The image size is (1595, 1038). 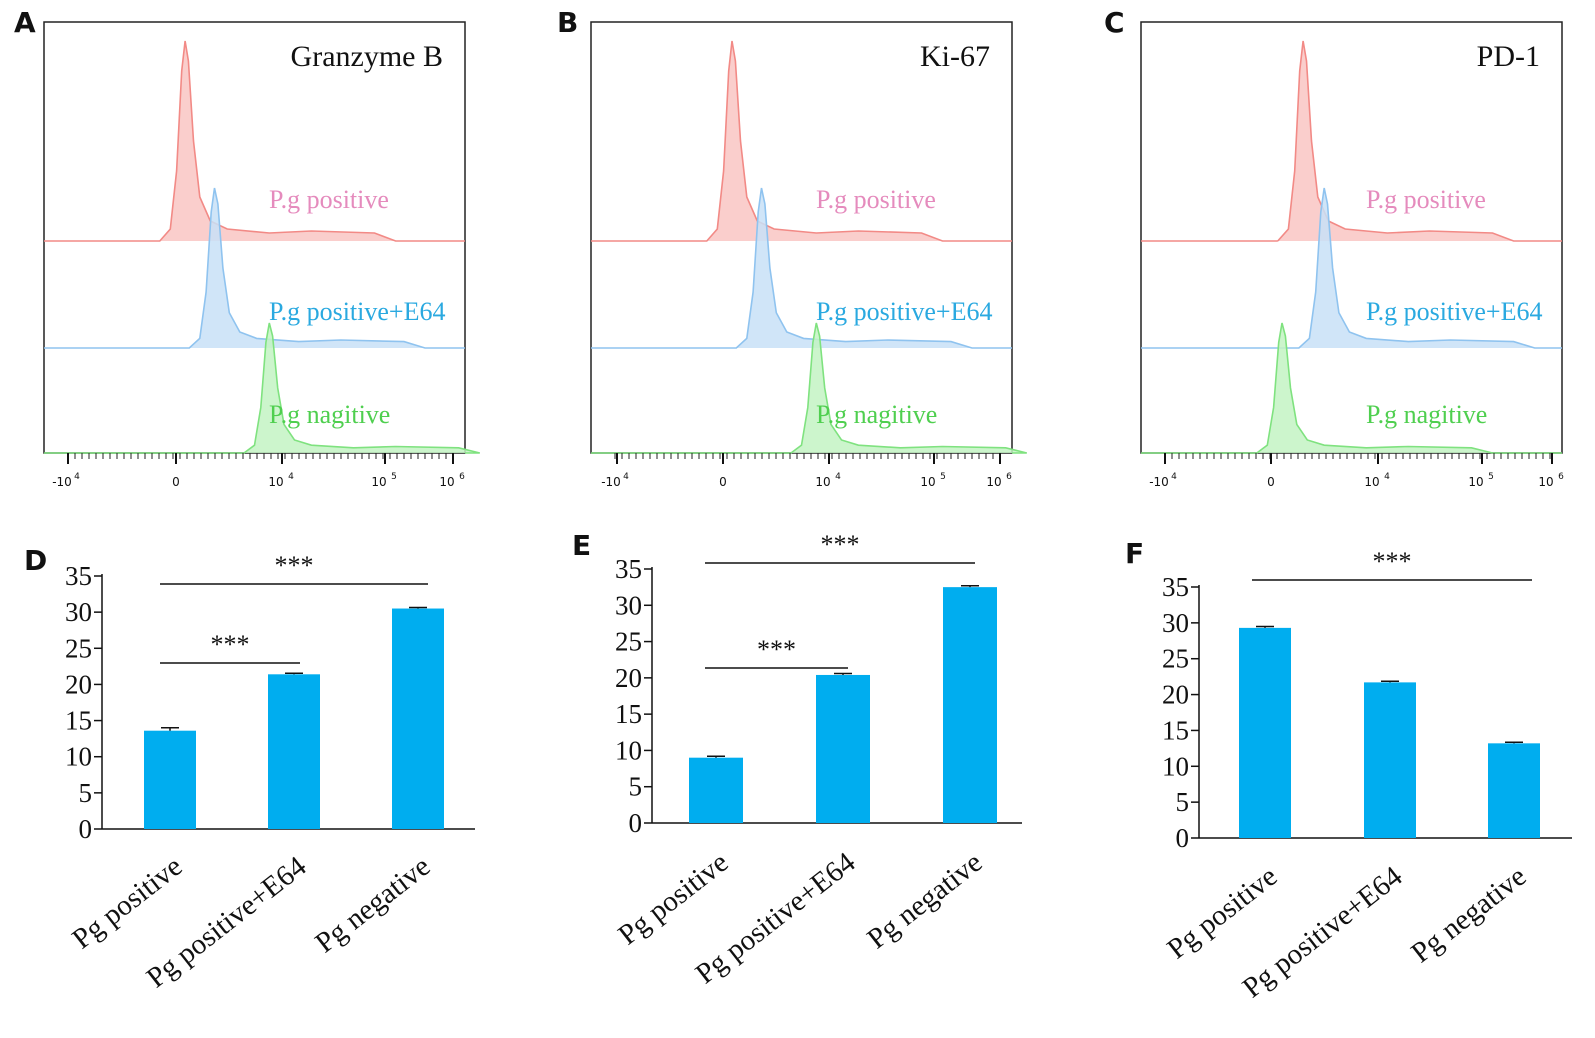 What do you see at coordinates (1134, 553) in the screenshot?
I see `panel-letter: F` at bounding box center [1134, 553].